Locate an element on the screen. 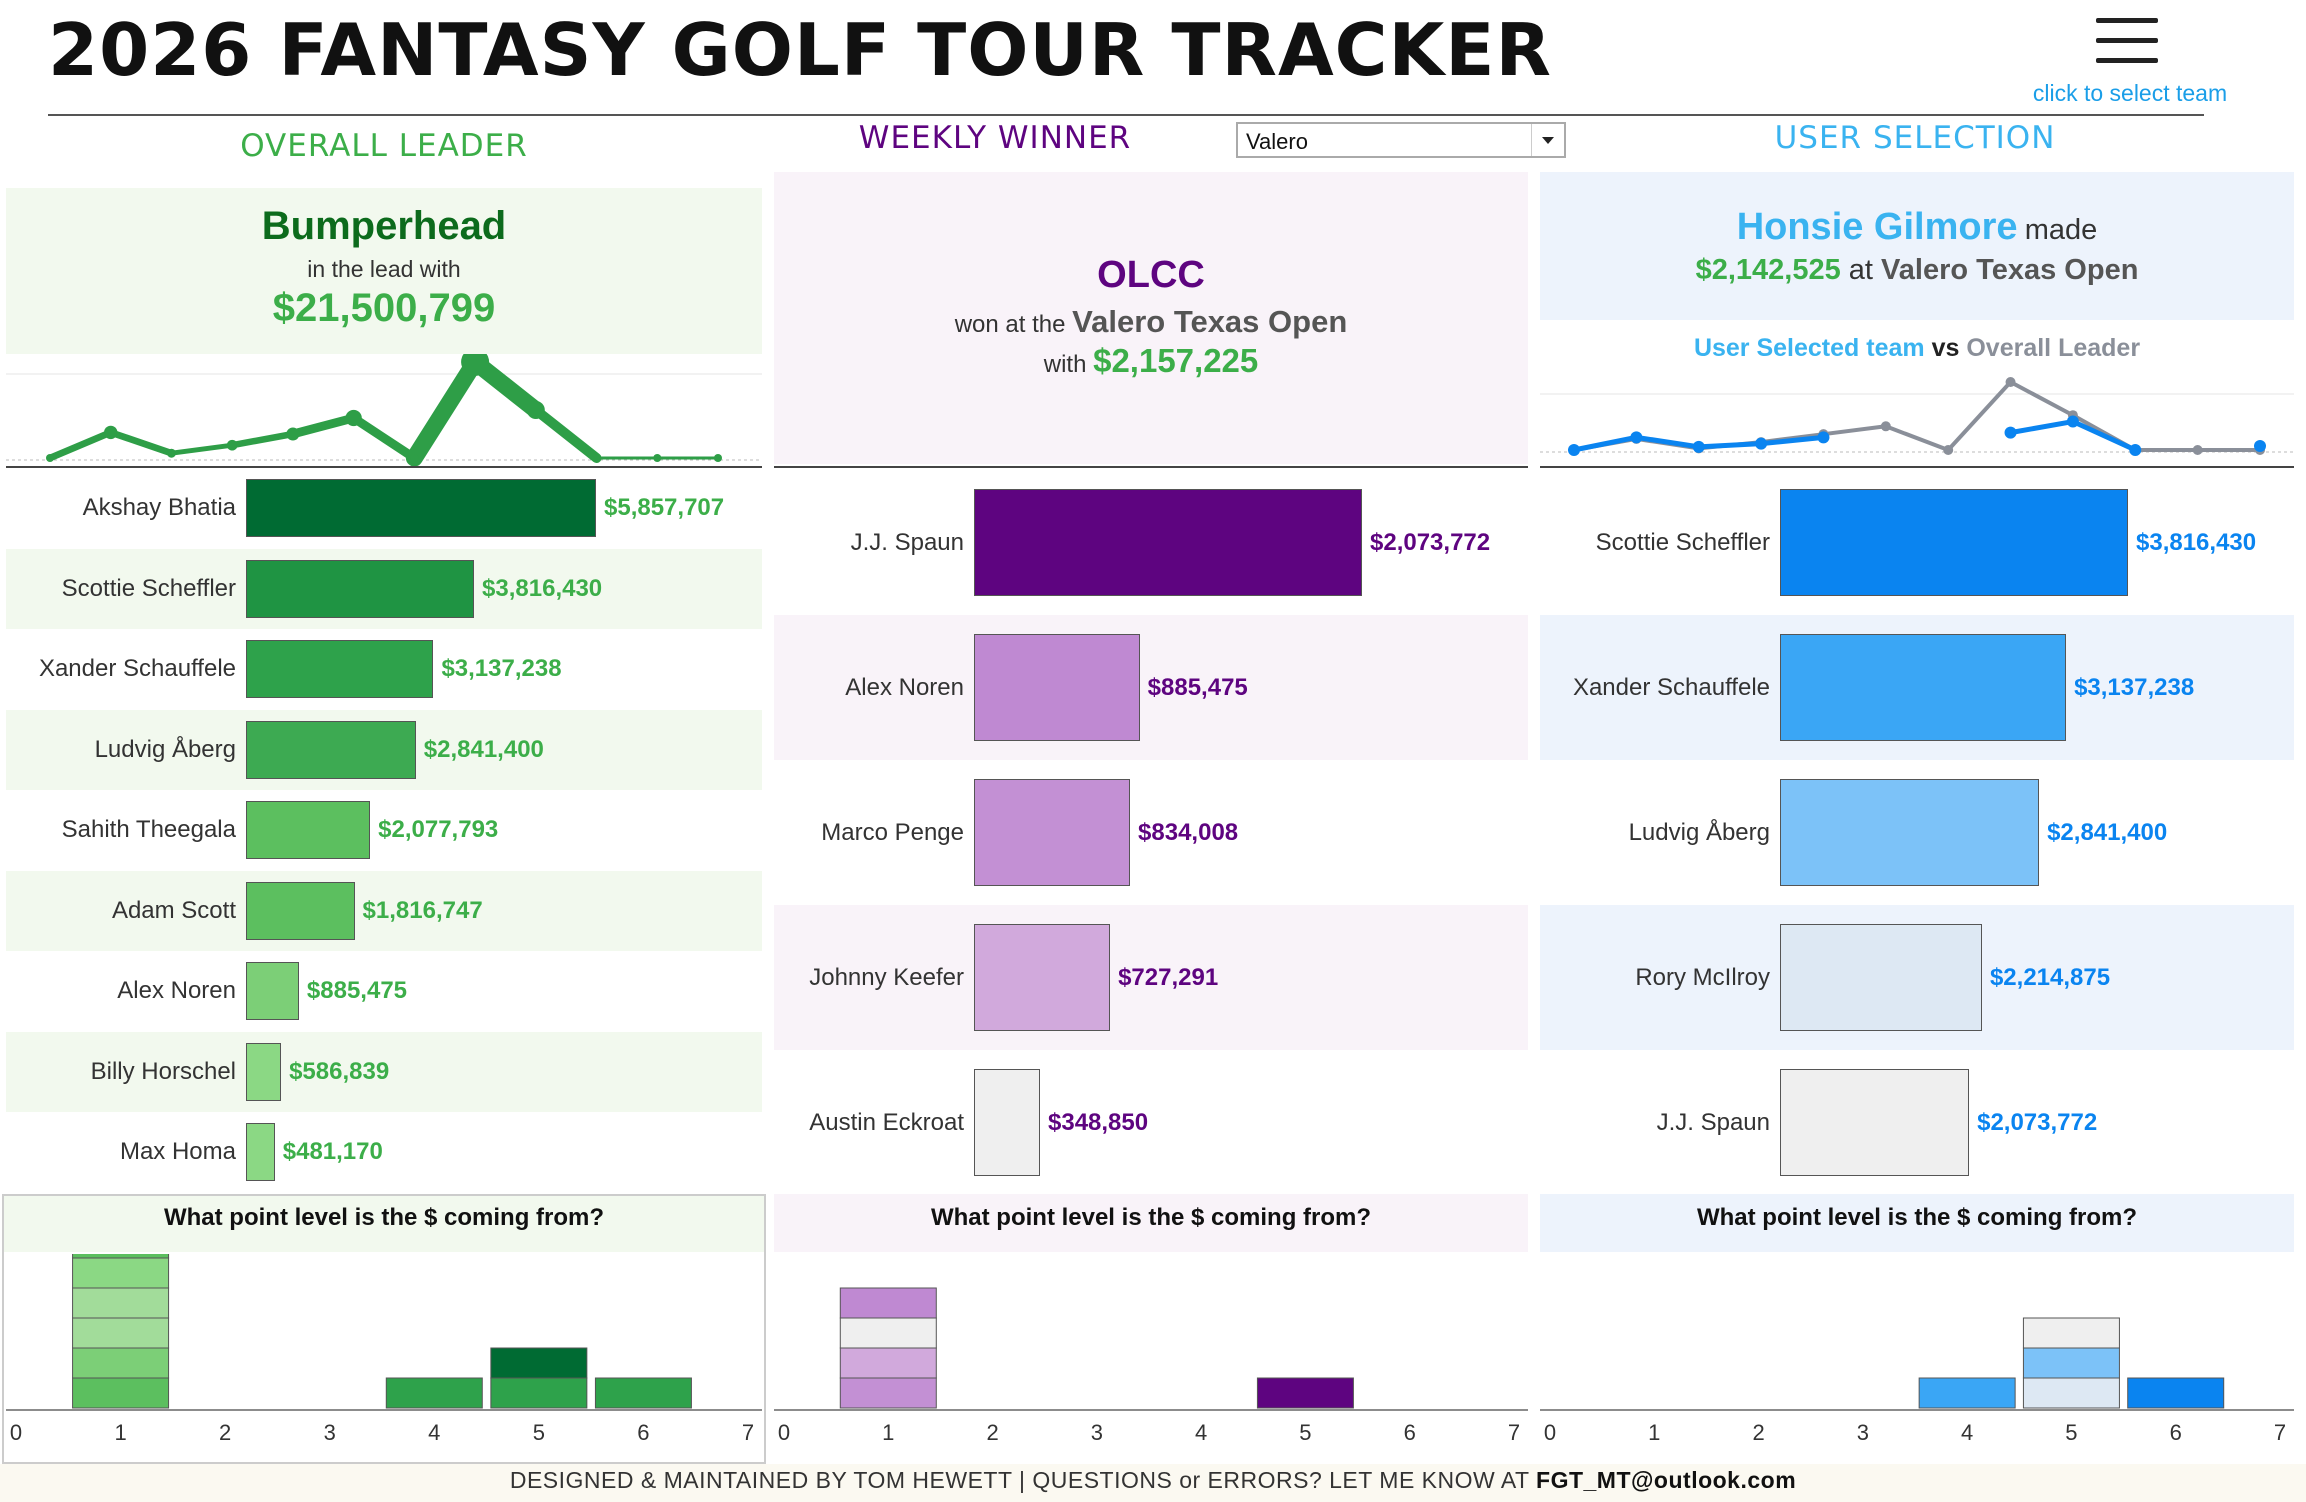 This screenshot has height=1502, width=2306. overall-point-level-chart: 0 1 2 3 4 5 6 7 is located at coordinates (384, 1349).